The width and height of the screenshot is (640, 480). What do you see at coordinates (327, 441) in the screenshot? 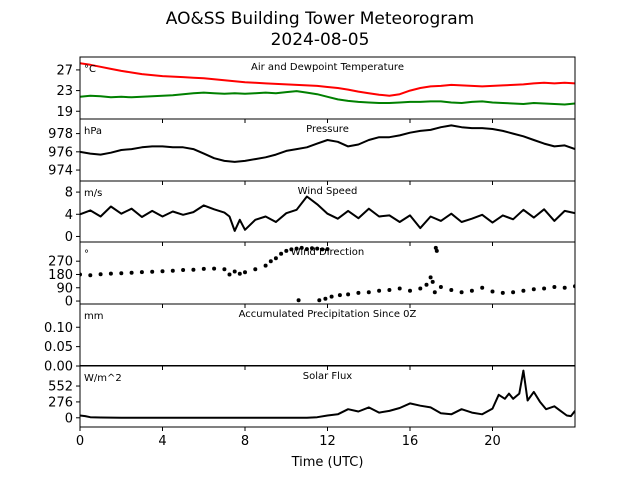
I see `solar-flux-xtick-label: 12` at bounding box center [327, 441].